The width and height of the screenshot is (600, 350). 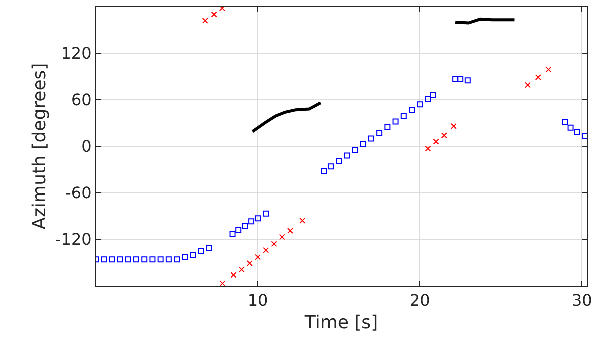 What do you see at coordinates (87, 146) in the screenshot?
I see `y-tick-label: 0` at bounding box center [87, 146].